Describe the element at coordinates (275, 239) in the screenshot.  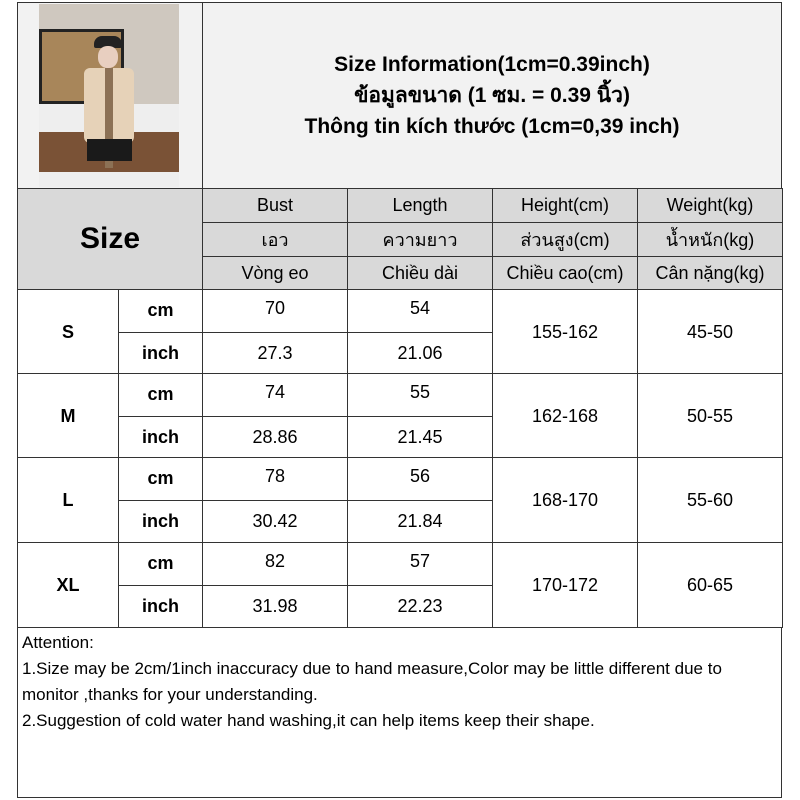
I see `column-header-bust-th: เอว` at that location.